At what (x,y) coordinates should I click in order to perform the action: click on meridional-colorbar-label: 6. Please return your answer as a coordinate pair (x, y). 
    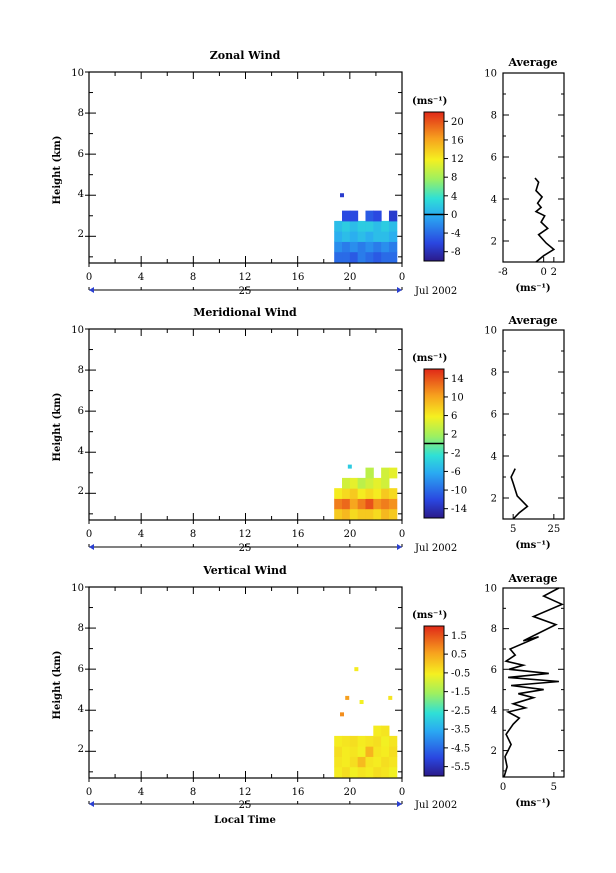
    Looking at the image, I should click on (454, 416).